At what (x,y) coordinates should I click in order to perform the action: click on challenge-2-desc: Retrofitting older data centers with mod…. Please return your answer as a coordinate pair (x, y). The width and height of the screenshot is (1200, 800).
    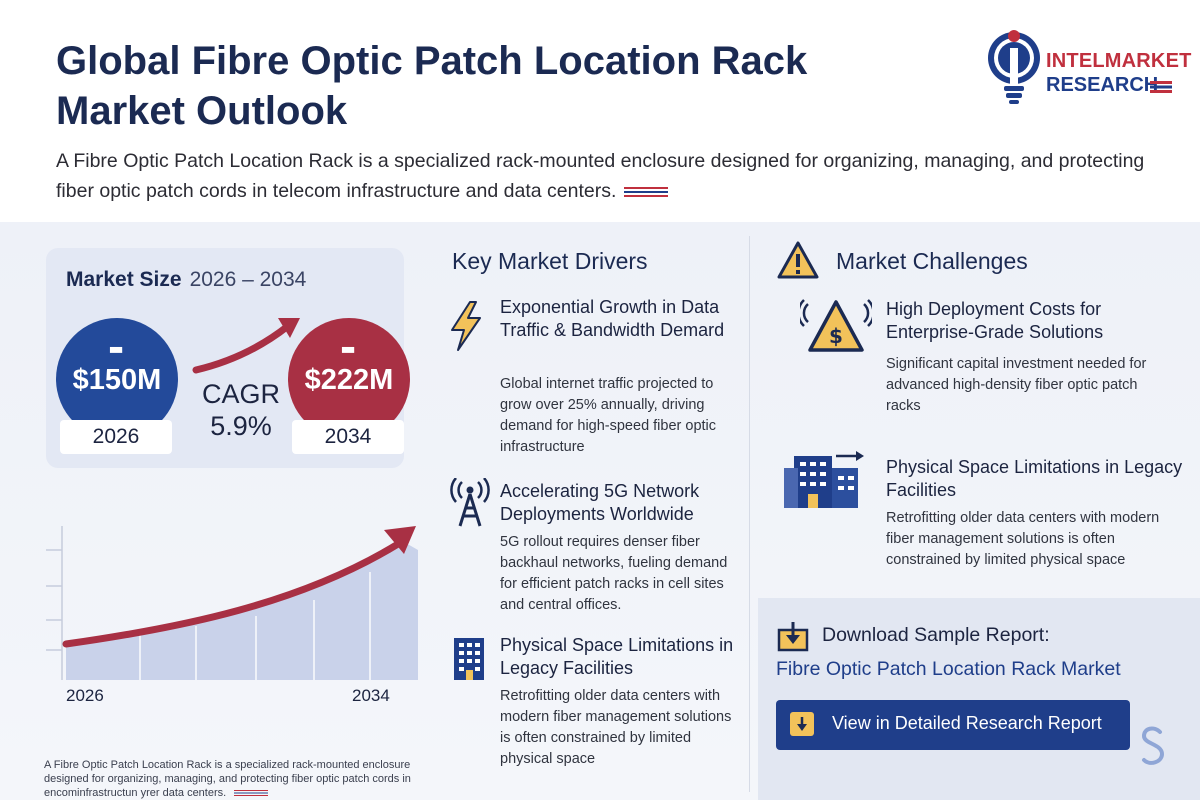
    Looking at the image, I should click on (1023, 539).